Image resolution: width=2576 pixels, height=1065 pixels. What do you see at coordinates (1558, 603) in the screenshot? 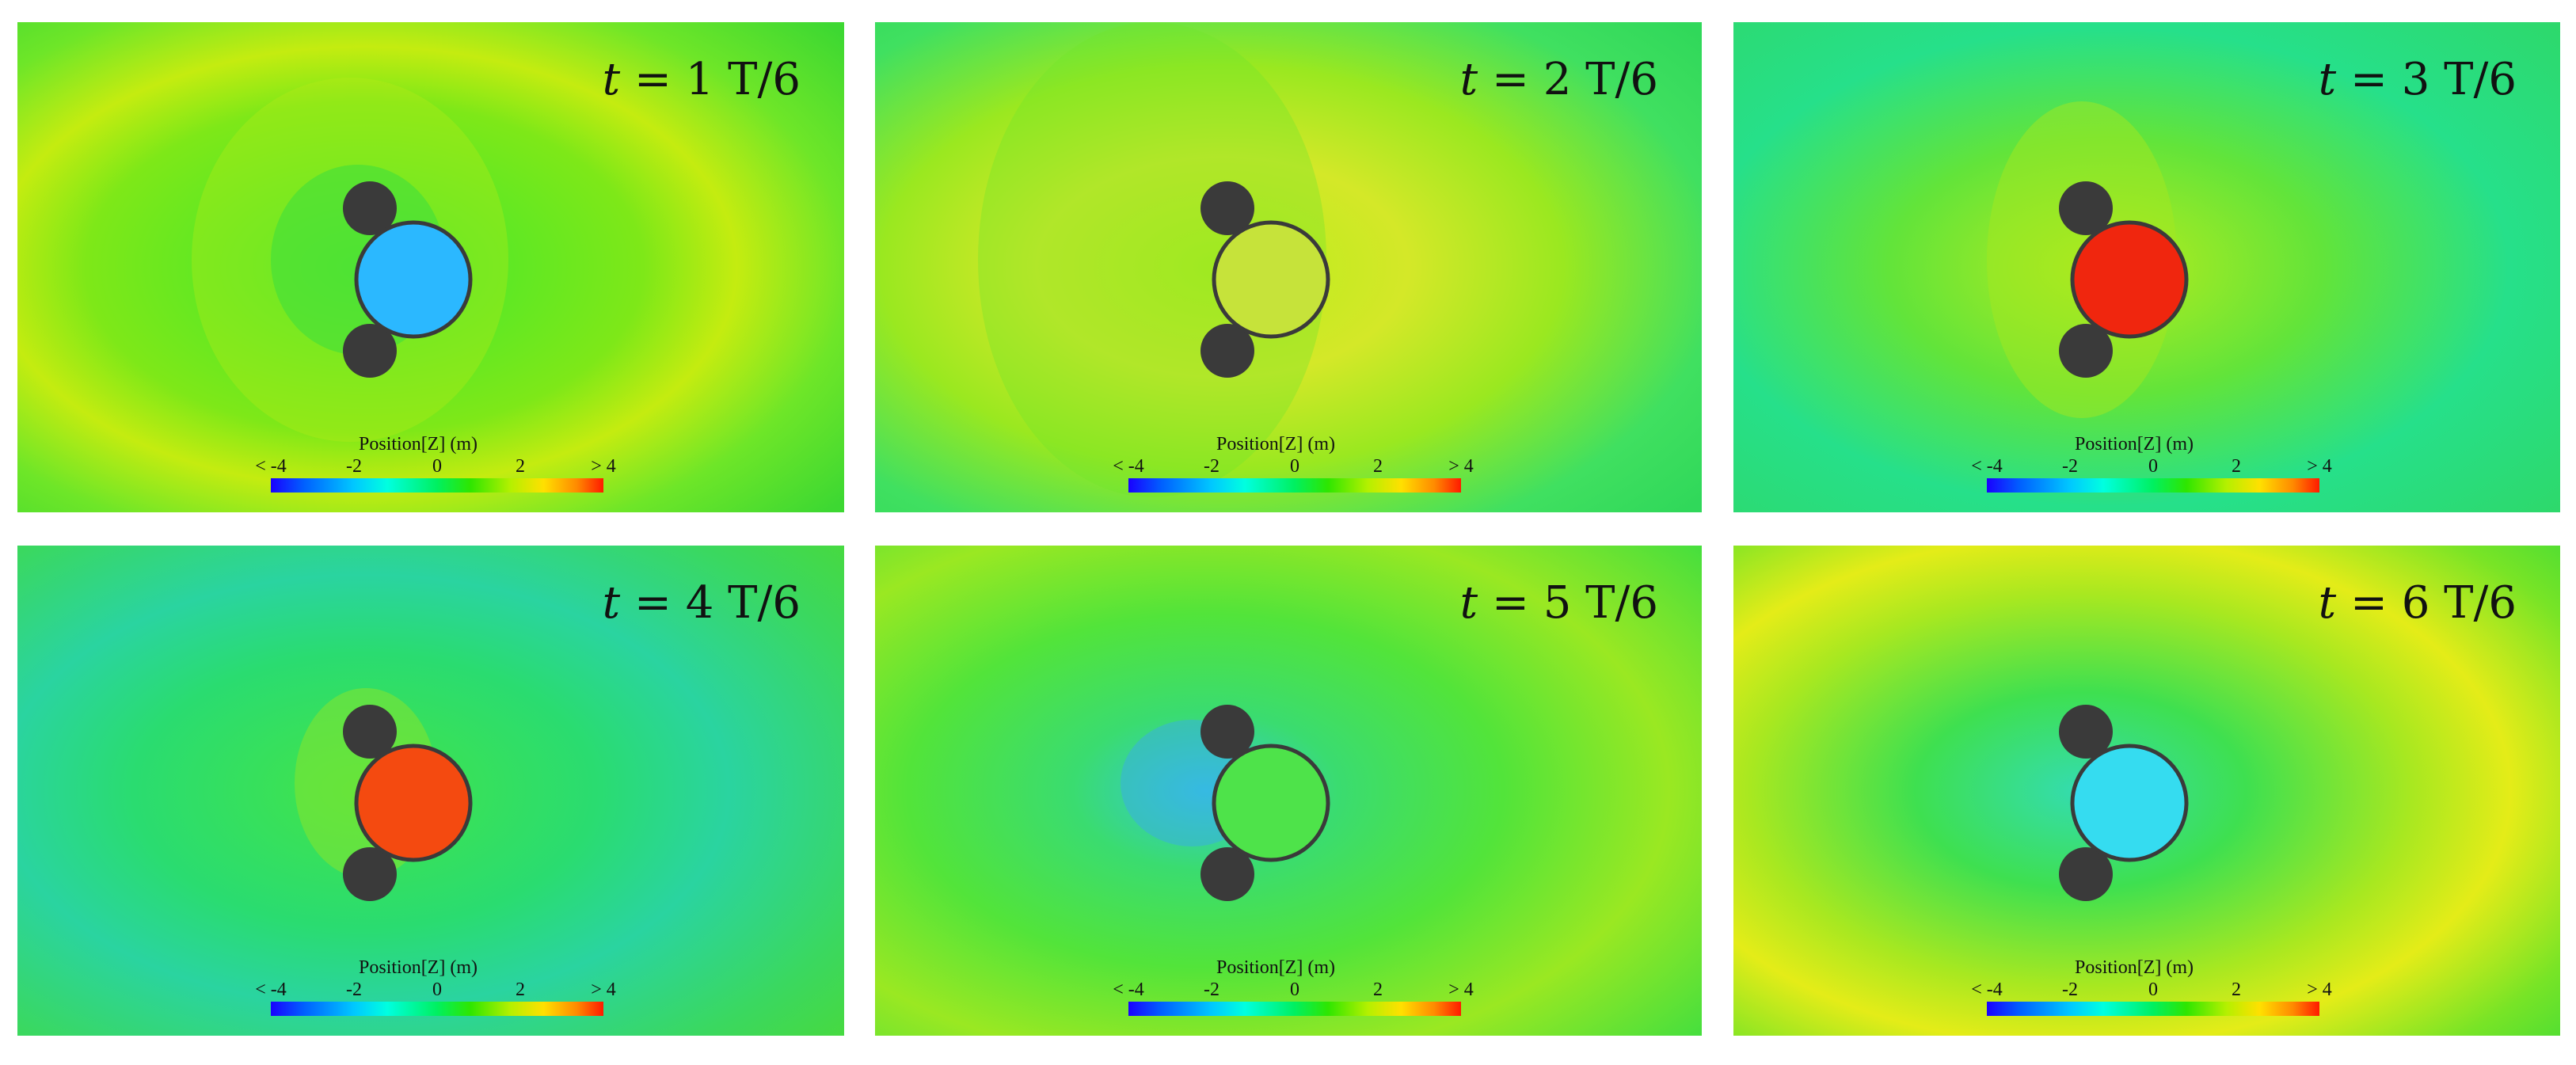
I see `time-label: t = 5 T/6` at bounding box center [1558, 603].